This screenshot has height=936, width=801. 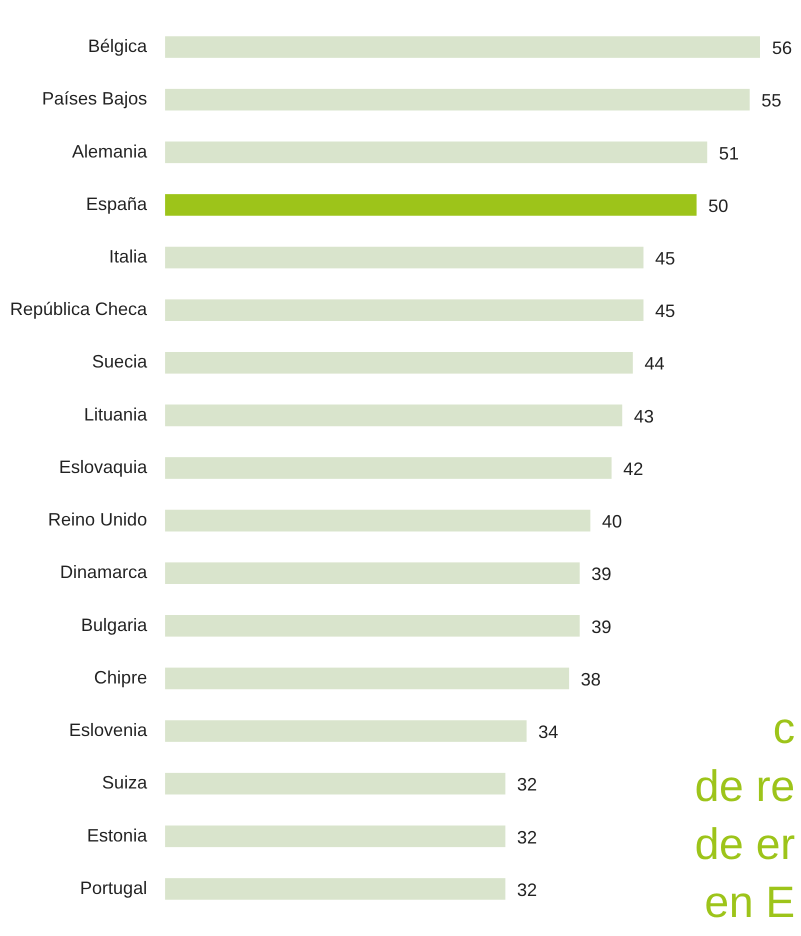 What do you see at coordinates (79, 309) in the screenshot?
I see `y-tick-label: República Checa` at bounding box center [79, 309].